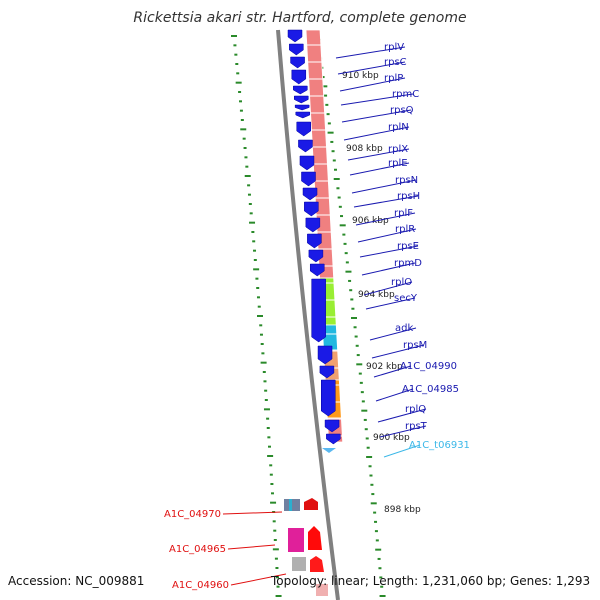  Describe the element at coordinates (76, 581) in the screenshot. I see `accession-text: Accession: NC_009881` at that location.